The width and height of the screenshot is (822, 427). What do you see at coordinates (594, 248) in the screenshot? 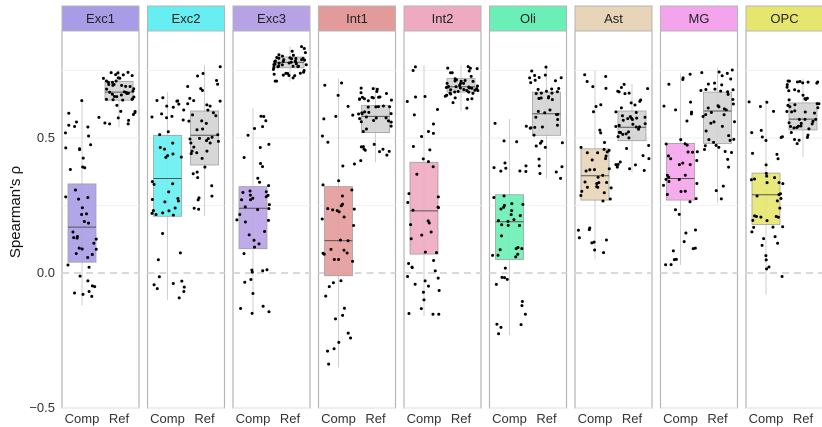
I see `comp-box: Comp` at bounding box center [594, 248].